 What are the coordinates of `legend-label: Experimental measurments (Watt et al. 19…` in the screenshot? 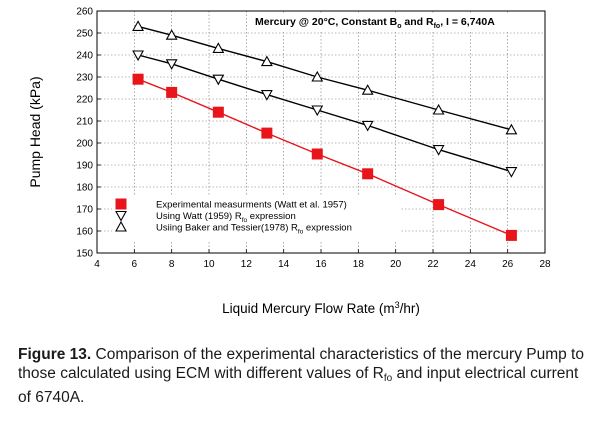 It's located at (251, 205).